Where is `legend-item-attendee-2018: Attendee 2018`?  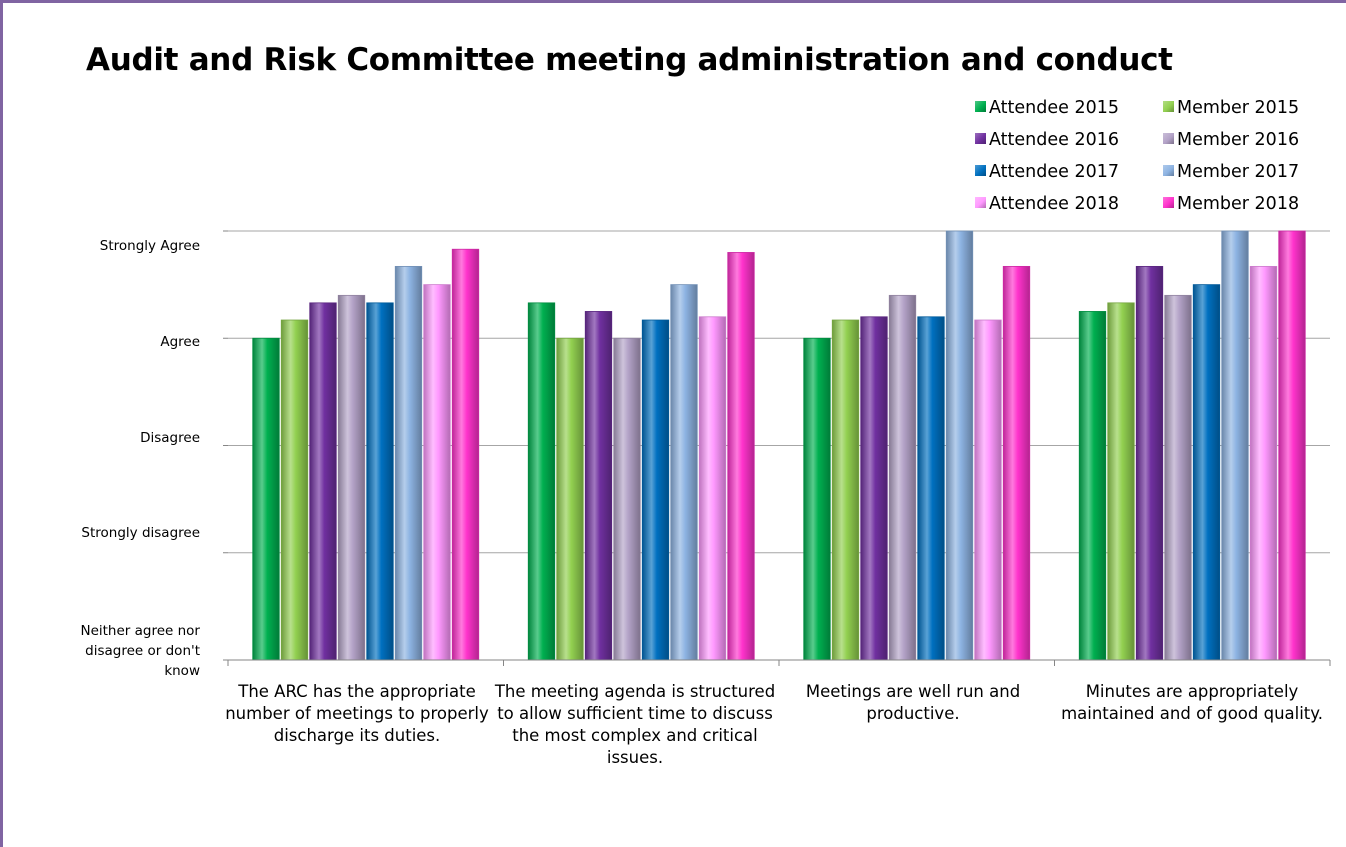 legend-item-attendee-2018: Attendee 2018 is located at coordinates (1047, 204).